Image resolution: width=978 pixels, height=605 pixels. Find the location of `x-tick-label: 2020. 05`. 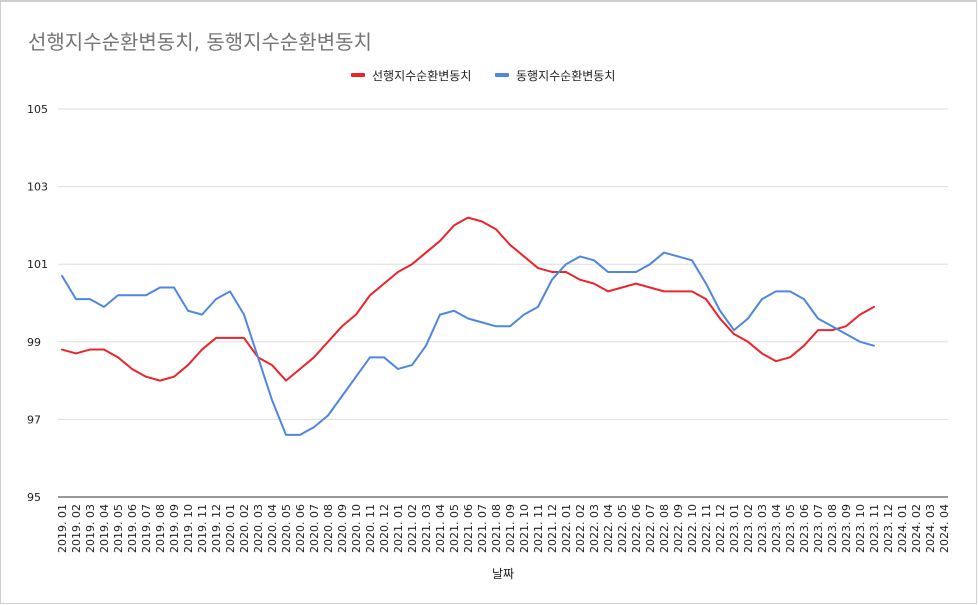

x-tick-label: 2020. 05 is located at coordinates (286, 528).